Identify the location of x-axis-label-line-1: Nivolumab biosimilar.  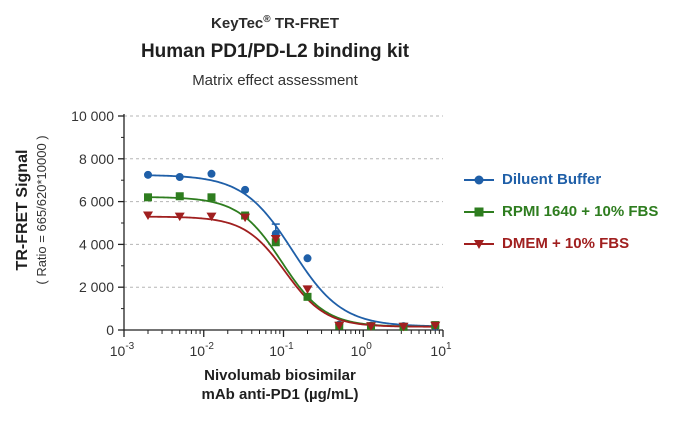
(280, 375).